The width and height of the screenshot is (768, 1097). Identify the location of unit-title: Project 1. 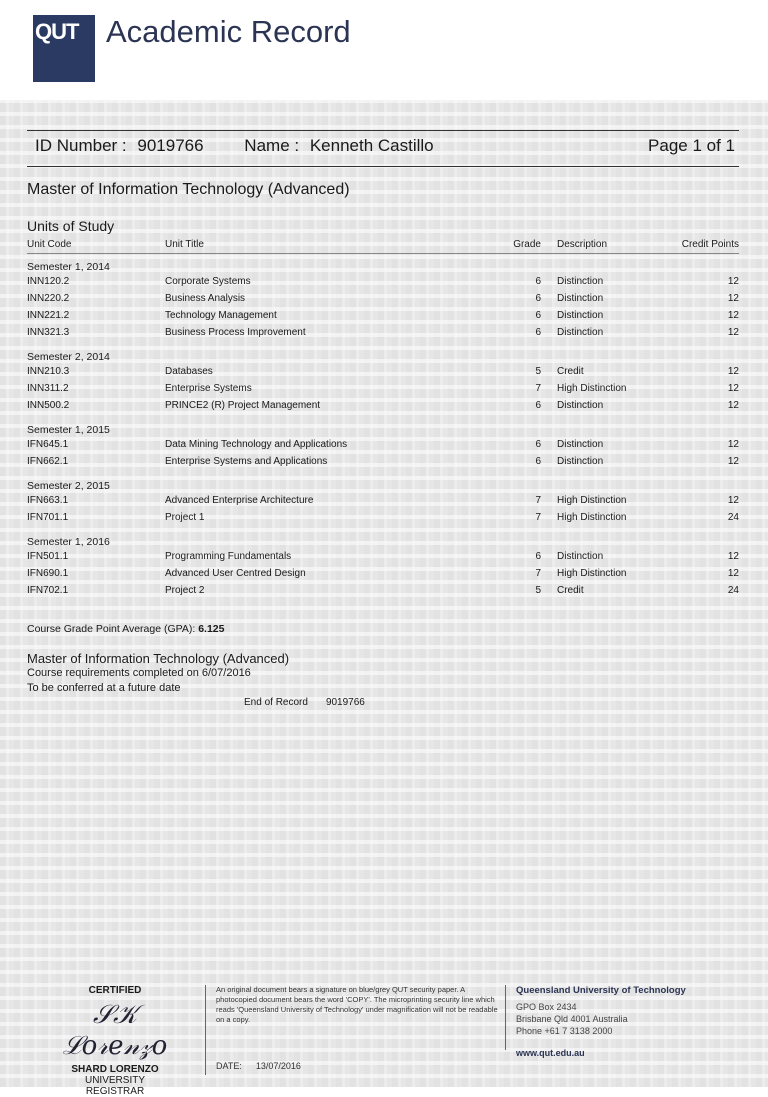
(185, 517).